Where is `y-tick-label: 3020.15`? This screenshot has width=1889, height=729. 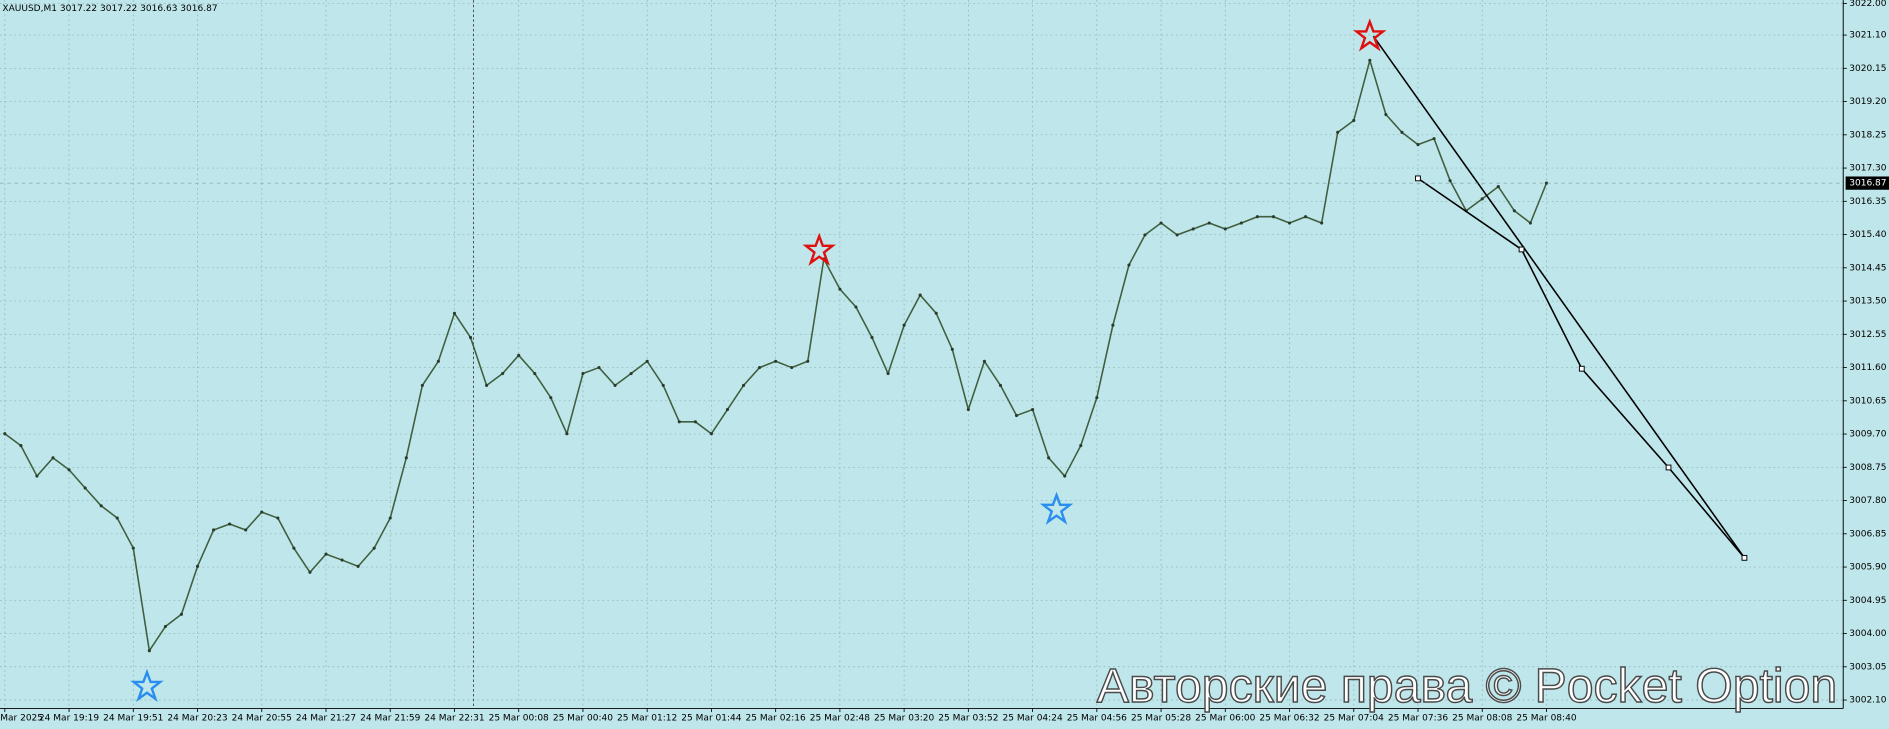
y-tick-label: 3020.15 is located at coordinates (1867, 69).